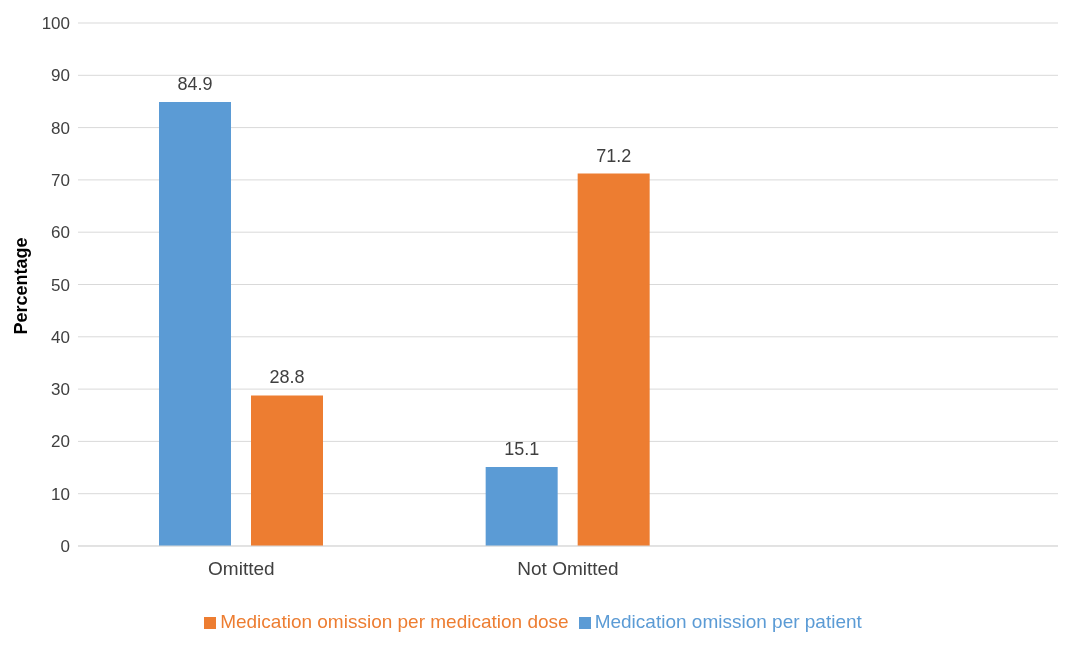 This screenshot has width=1066, height=645. I want to click on data-label: 28.8, so click(287, 377).